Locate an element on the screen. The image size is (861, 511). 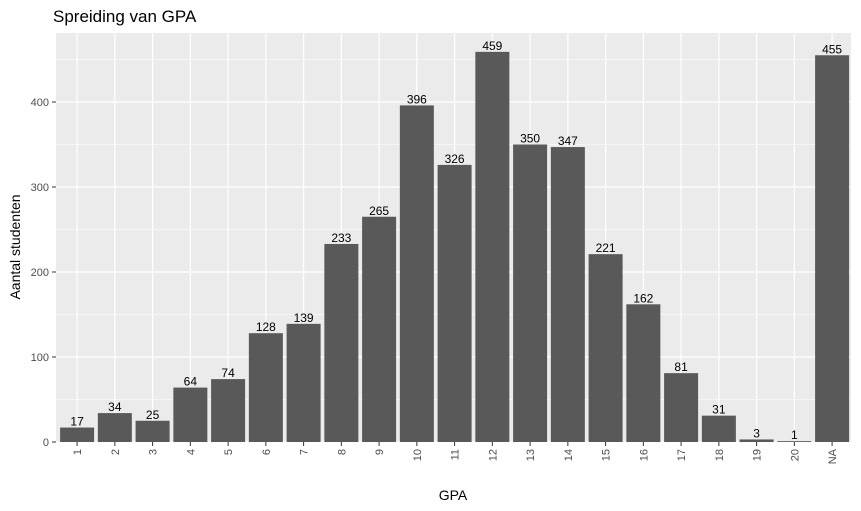
y-tick-label: 100 is located at coordinates (40, 358).